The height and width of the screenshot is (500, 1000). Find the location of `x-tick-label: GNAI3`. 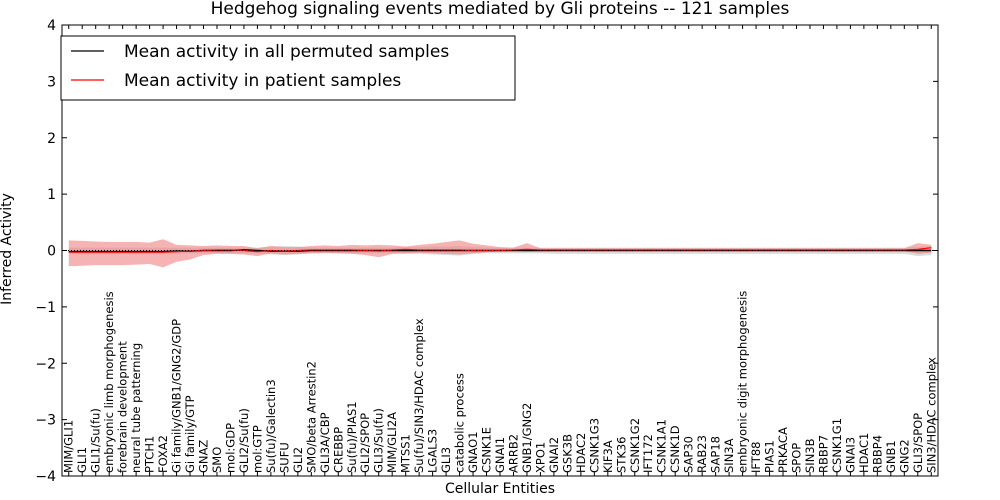

x-tick-label: GNAI3 is located at coordinates (850, 455).